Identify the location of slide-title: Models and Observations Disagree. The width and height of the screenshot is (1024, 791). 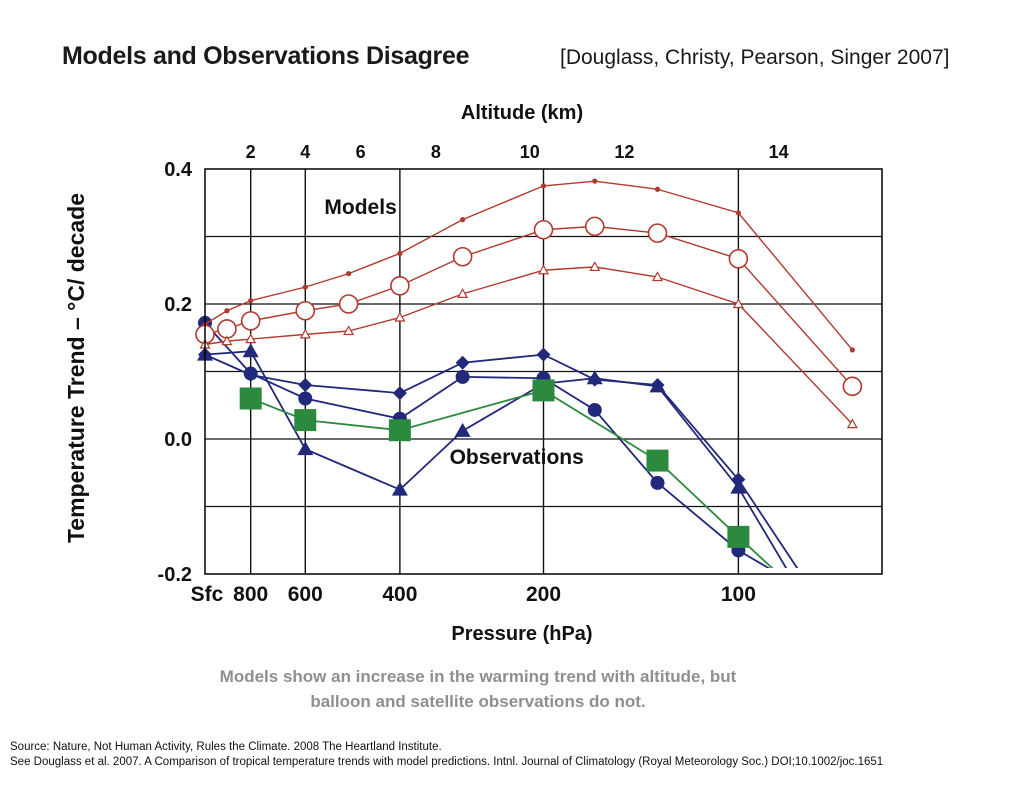
(266, 56).